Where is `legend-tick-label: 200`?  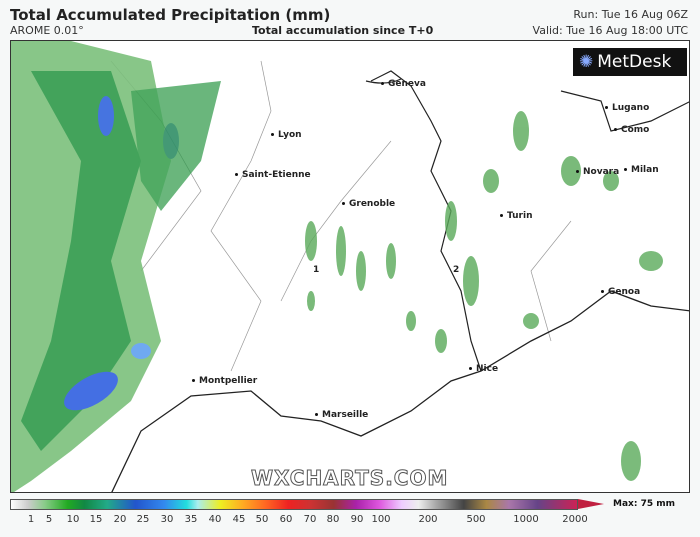 legend-tick-label: 200 is located at coordinates (428, 519).